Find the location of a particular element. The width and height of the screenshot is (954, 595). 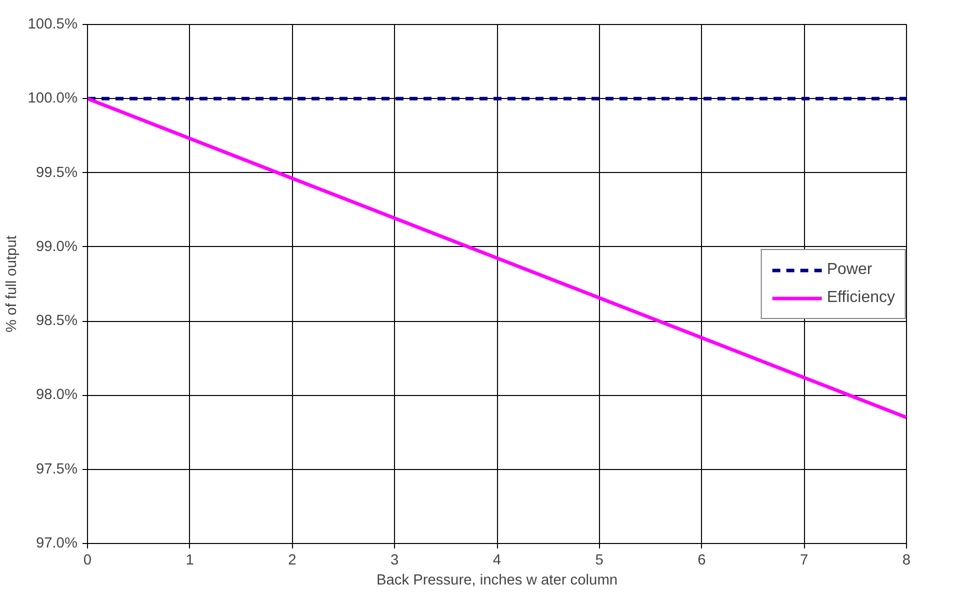

x-axis-title: Back Pressure, inches w ater column is located at coordinates (497, 580).